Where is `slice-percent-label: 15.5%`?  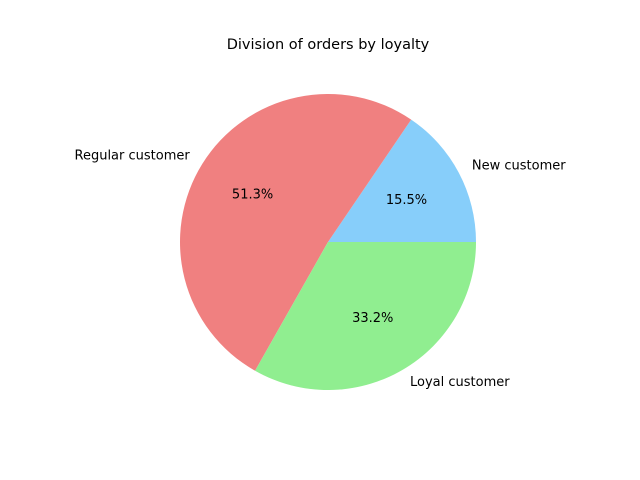 slice-percent-label: 15.5% is located at coordinates (406, 200).